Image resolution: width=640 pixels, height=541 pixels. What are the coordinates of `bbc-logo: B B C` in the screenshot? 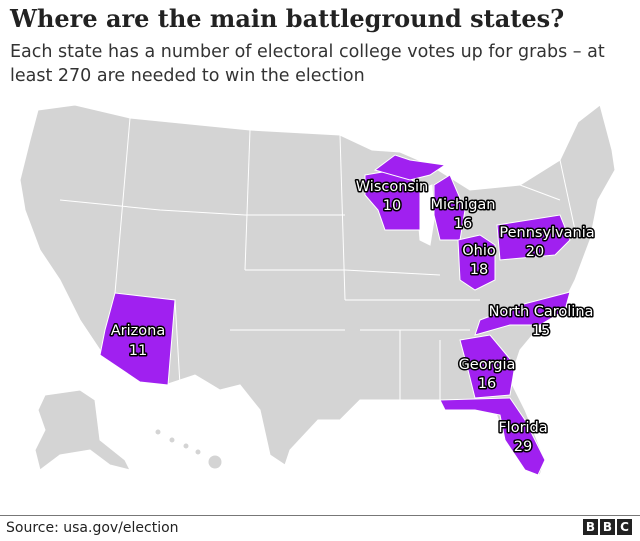 It's located at (607, 527).